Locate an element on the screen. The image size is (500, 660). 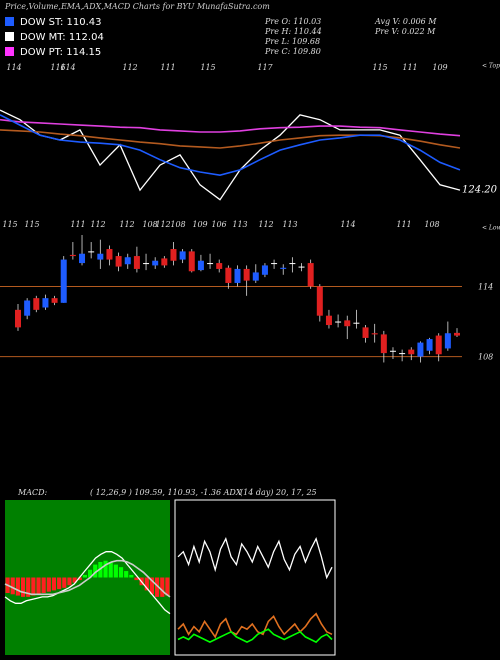
low-label: 106 is located at coordinates (218, 224).